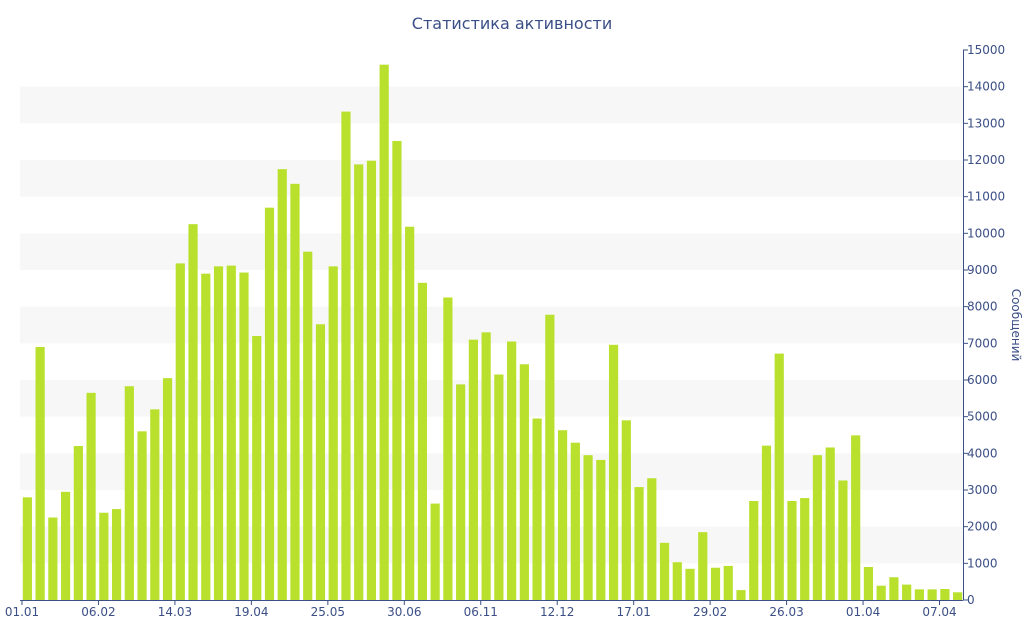 The image size is (1024, 640). I want to click on x-tick-label: 12.12, so click(557, 612).